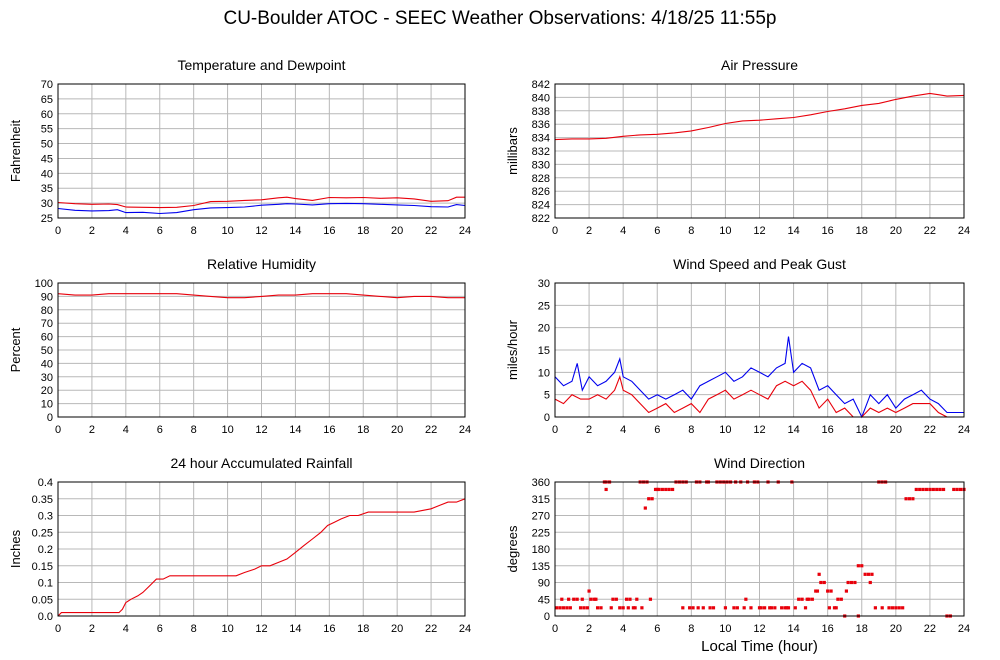  I want to click on y-tick-label: 5, so click(547, 396).